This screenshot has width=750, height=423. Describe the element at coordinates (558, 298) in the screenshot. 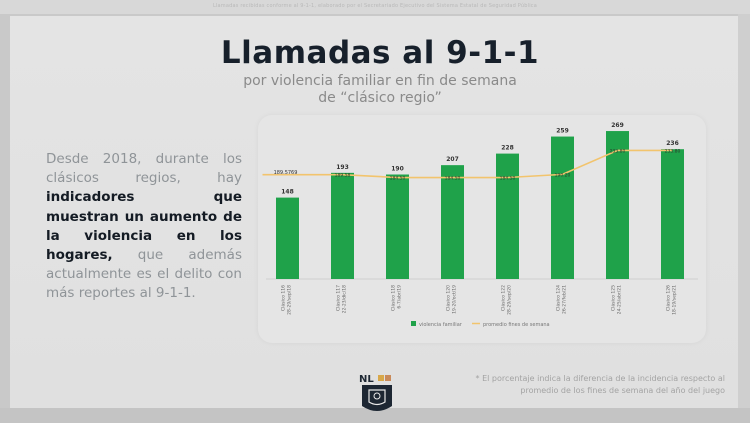

I see `x-tick-label: Clásico 124` at that location.